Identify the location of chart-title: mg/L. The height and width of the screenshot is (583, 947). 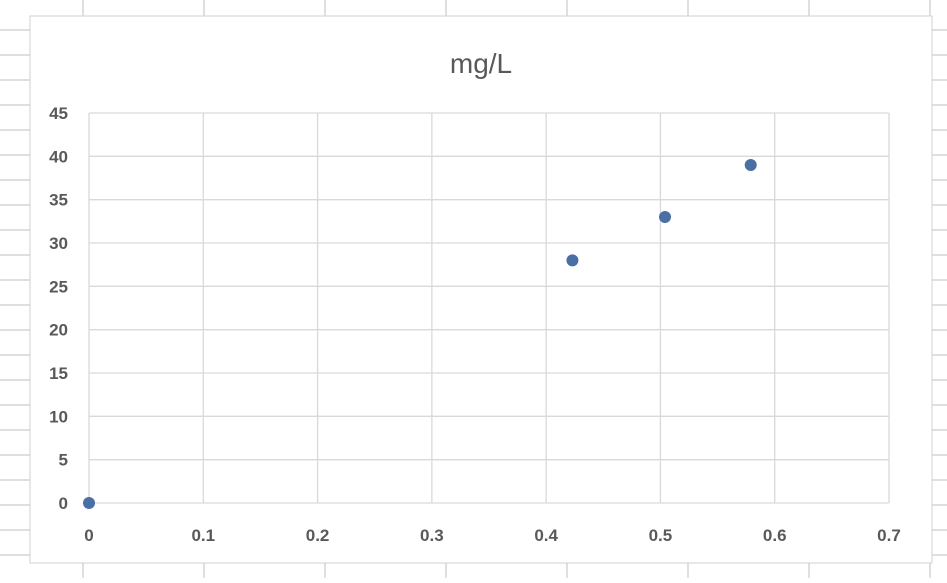
(481, 63).